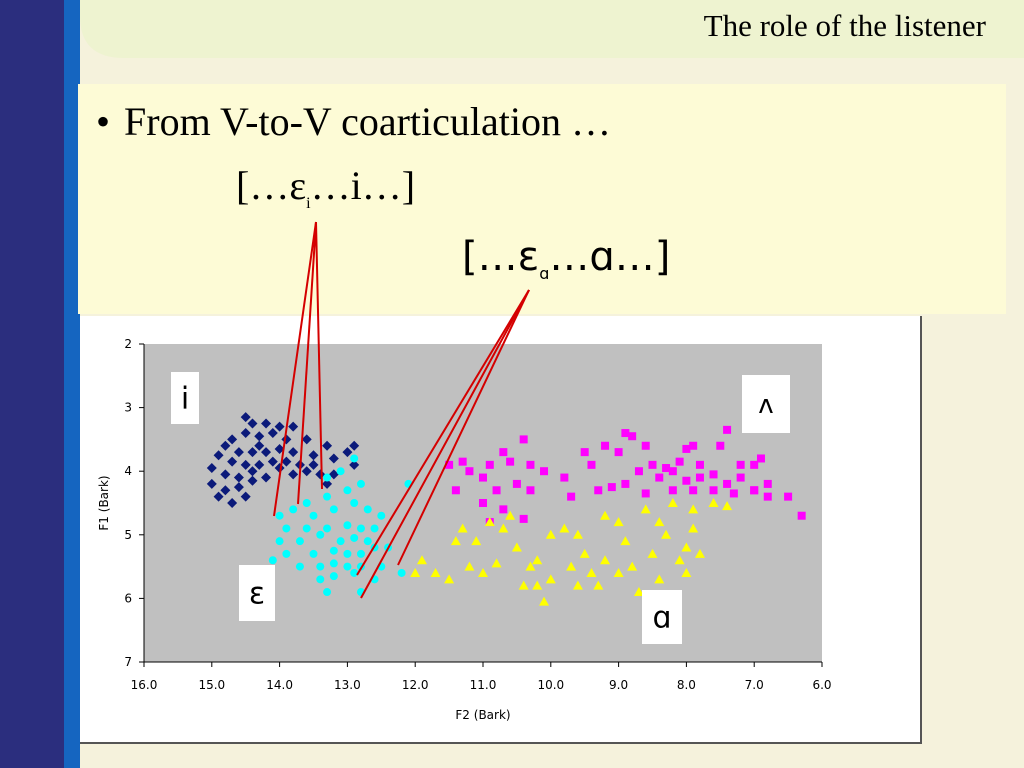 This screenshot has height=768, width=1024. I want to click on x-tick-label: 13.0, so click(347, 685).